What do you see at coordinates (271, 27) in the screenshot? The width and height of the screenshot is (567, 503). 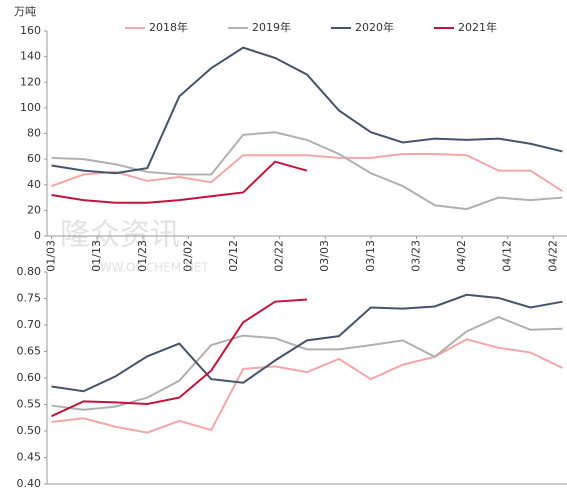 I see `legend-label: 2019年` at bounding box center [271, 27].